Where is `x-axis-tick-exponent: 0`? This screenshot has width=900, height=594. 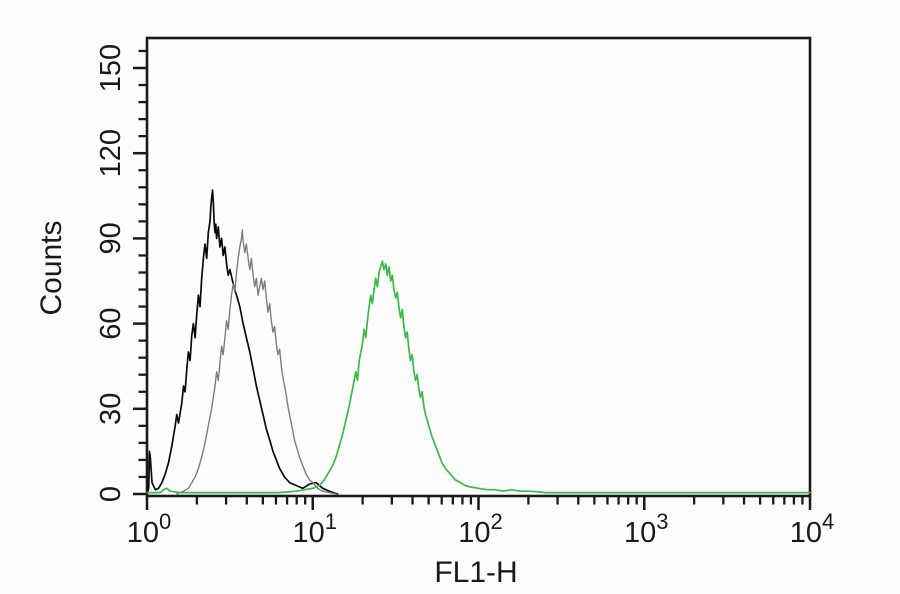
x-axis-tick-exponent: 0 is located at coordinates (165, 521).